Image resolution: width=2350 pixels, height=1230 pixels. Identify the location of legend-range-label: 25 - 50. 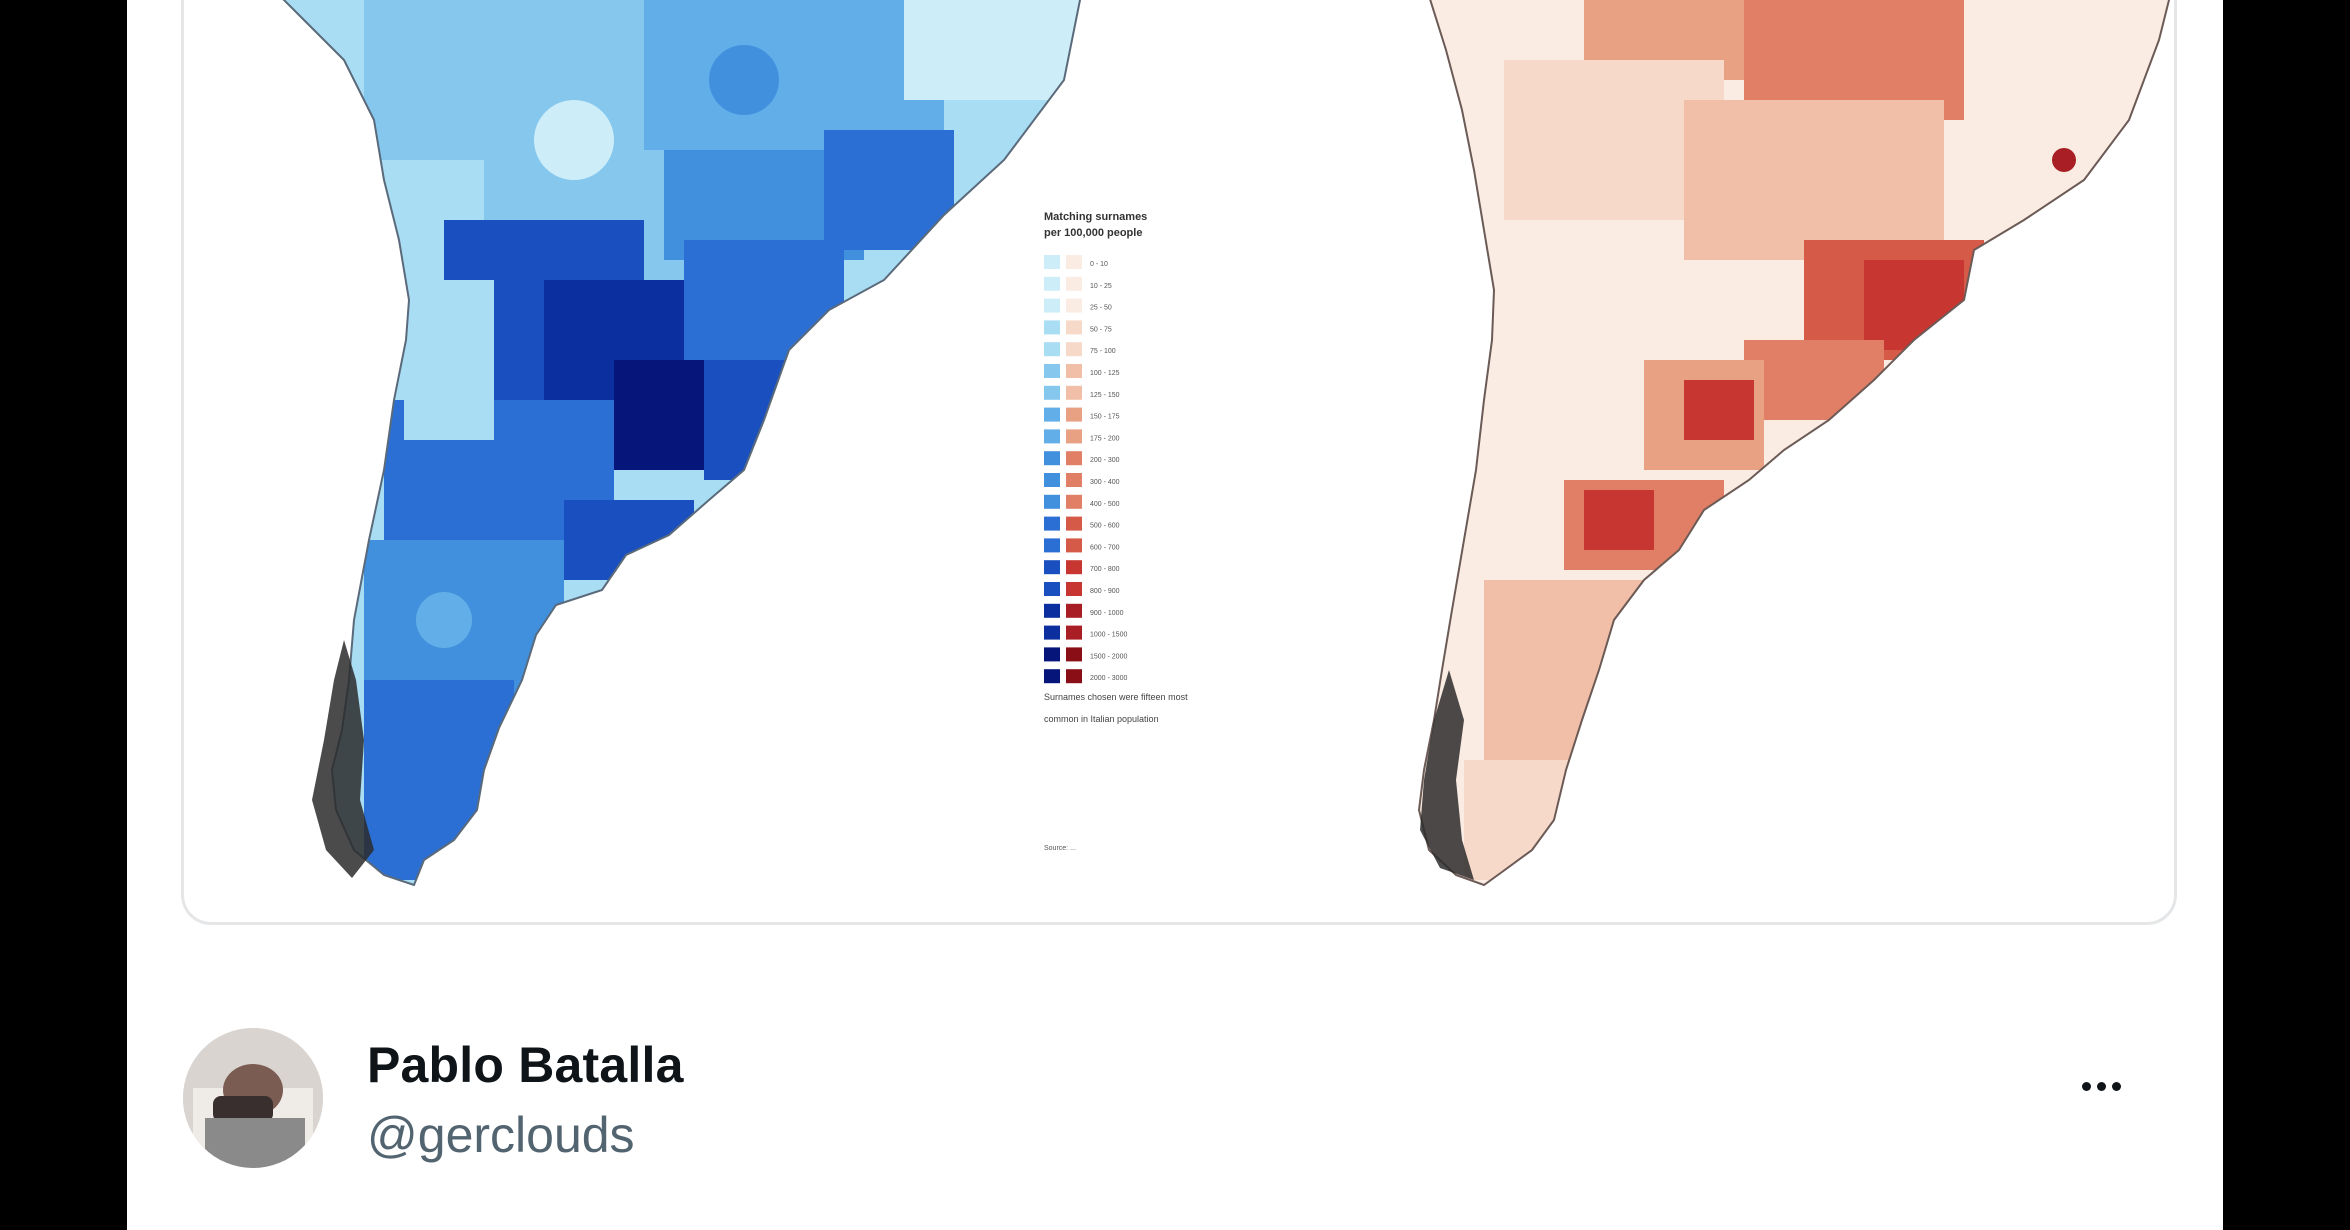
(1101, 308).